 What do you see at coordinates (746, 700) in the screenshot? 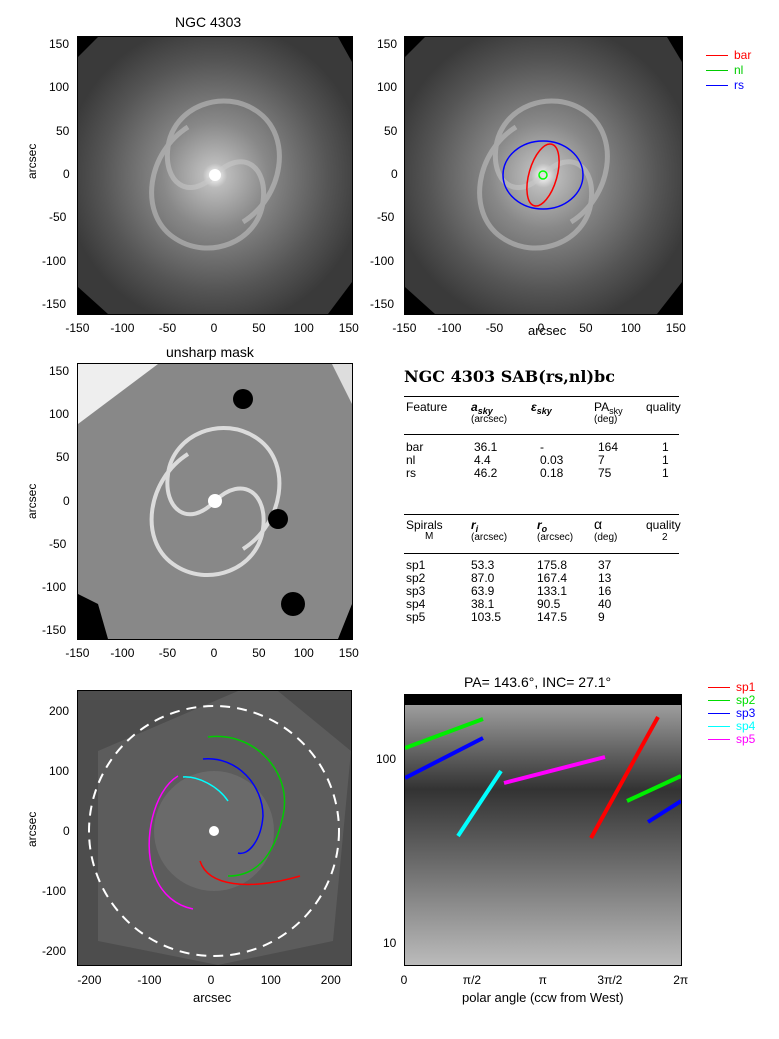
I see `legend-label: sp2` at bounding box center [746, 700].